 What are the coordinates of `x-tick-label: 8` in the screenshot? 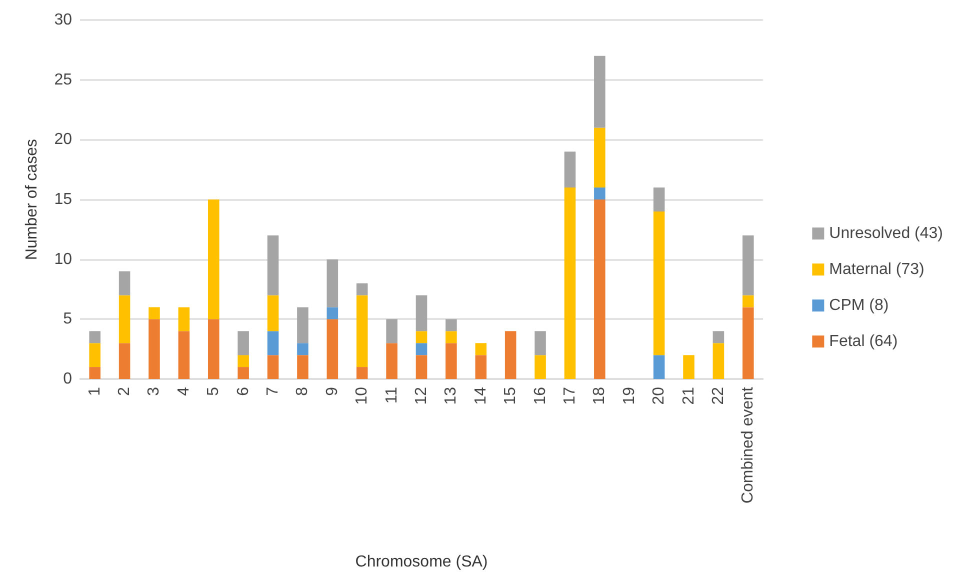 It's located at (303, 391).